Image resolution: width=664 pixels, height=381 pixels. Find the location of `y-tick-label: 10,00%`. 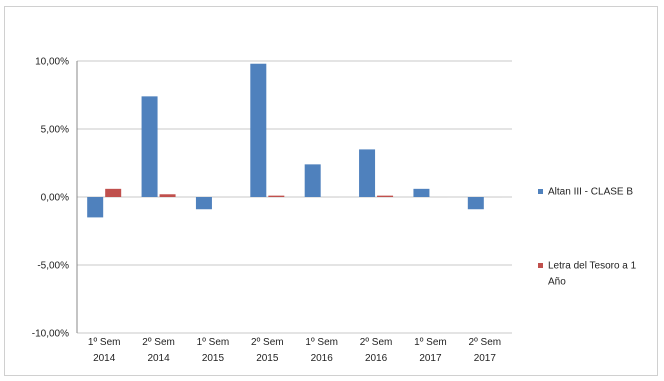

y-tick-label: 10,00% is located at coordinates (52, 62).